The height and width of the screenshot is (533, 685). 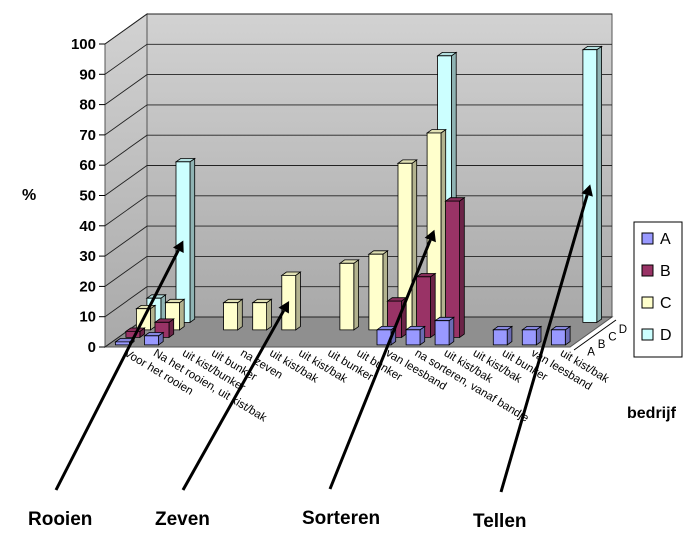 I want to click on depth-tick-label: B, so click(x=602, y=345).